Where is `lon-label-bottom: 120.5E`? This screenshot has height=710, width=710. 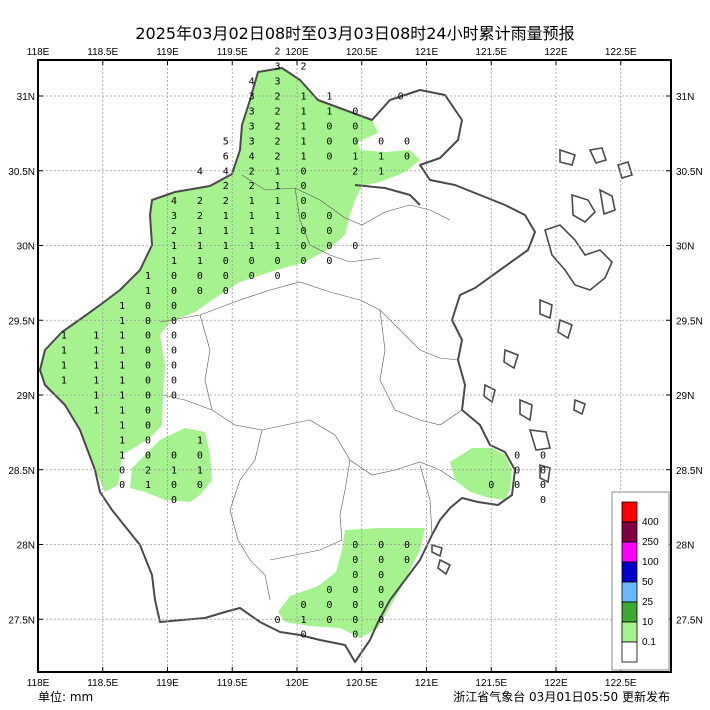 lon-label-bottom: 120.5E is located at coordinates (362, 683).